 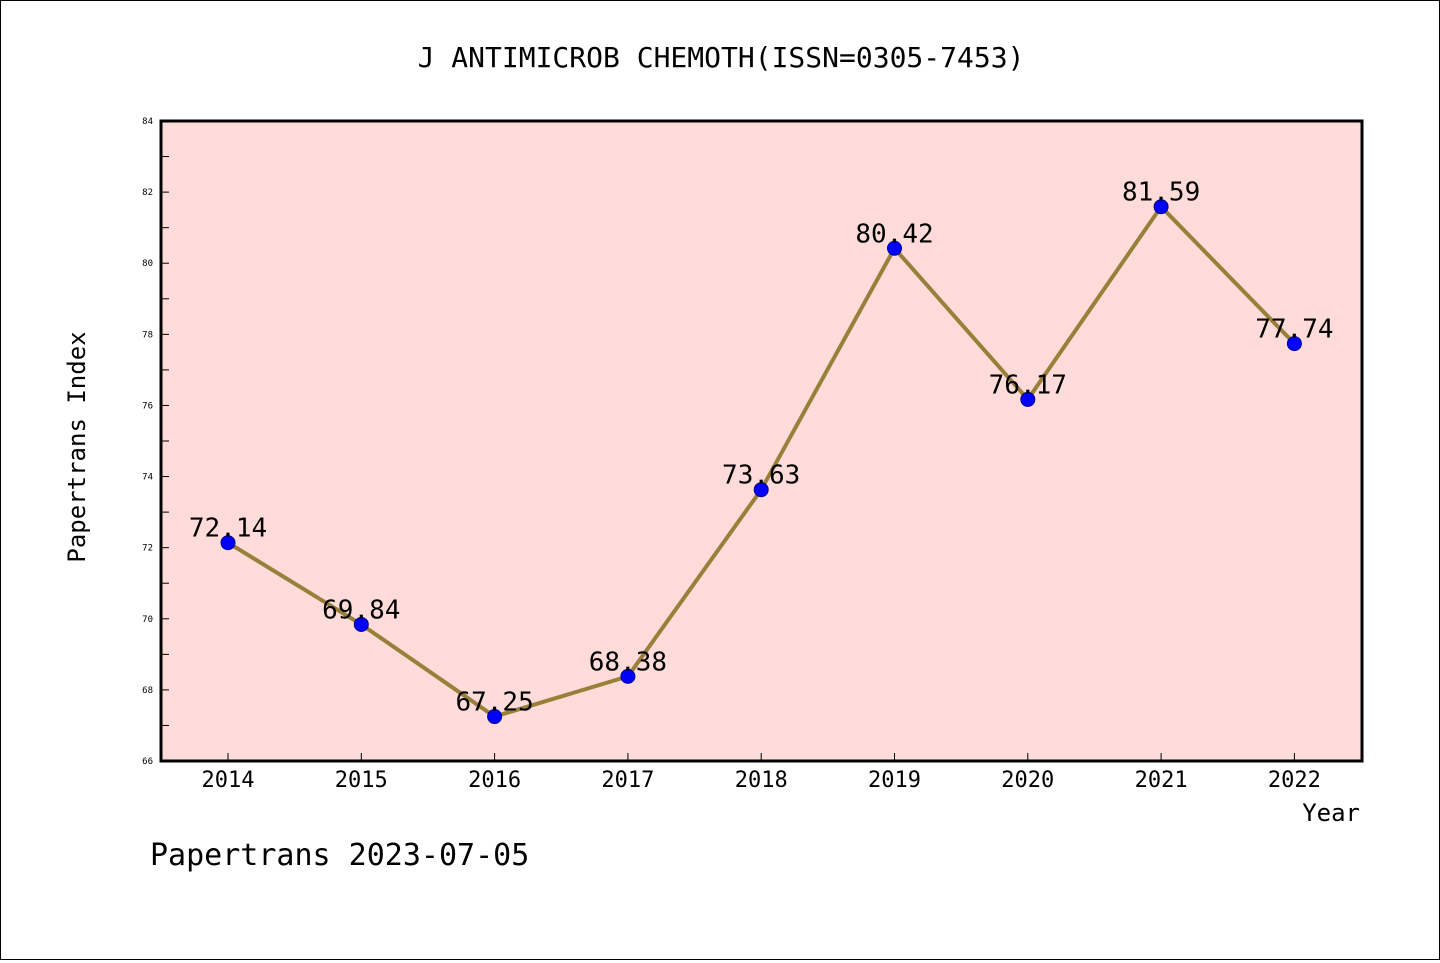 What do you see at coordinates (1161, 780) in the screenshot?
I see `x-tick-label: 2021` at bounding box center [1161, 780].